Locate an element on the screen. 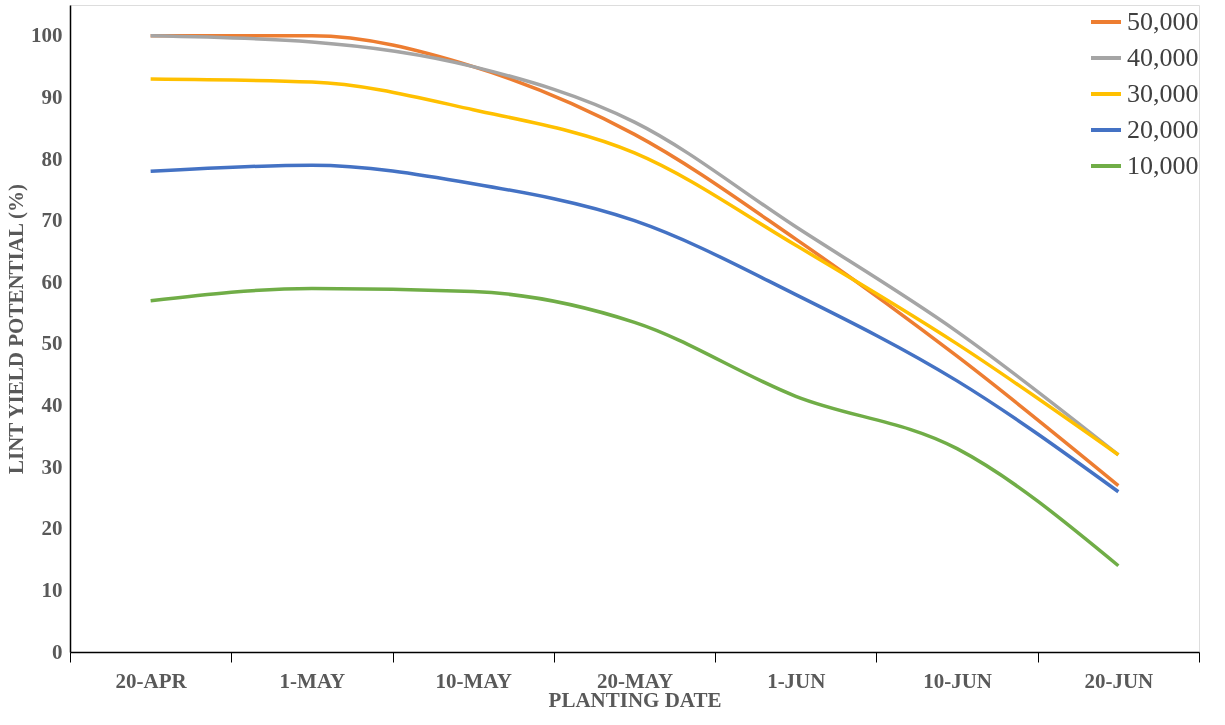 Image resolution: width=1225 pixels, height=725 pixels. y-tick-label: 80 is located at coordinates (52, 158).